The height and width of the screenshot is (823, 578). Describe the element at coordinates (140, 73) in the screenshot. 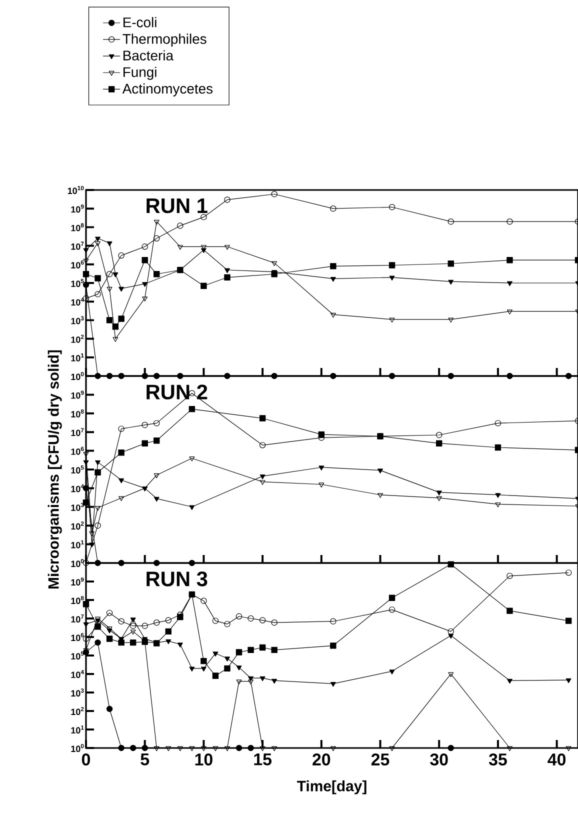

I see `legend-label: Fungi` at that location.